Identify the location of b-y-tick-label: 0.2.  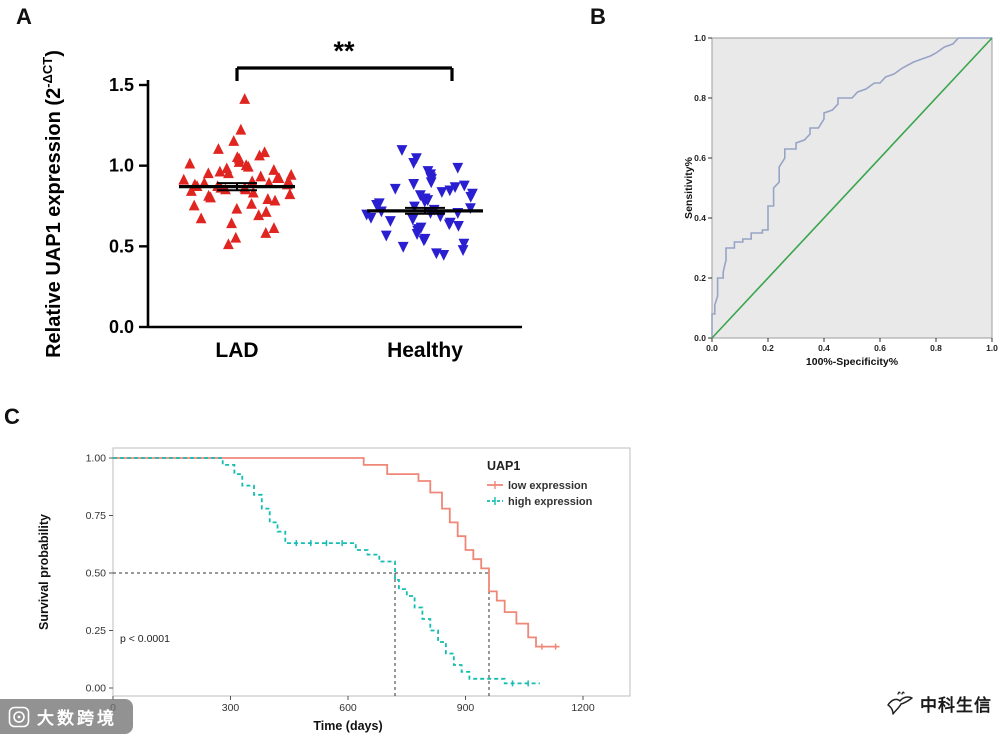
(700, 278).